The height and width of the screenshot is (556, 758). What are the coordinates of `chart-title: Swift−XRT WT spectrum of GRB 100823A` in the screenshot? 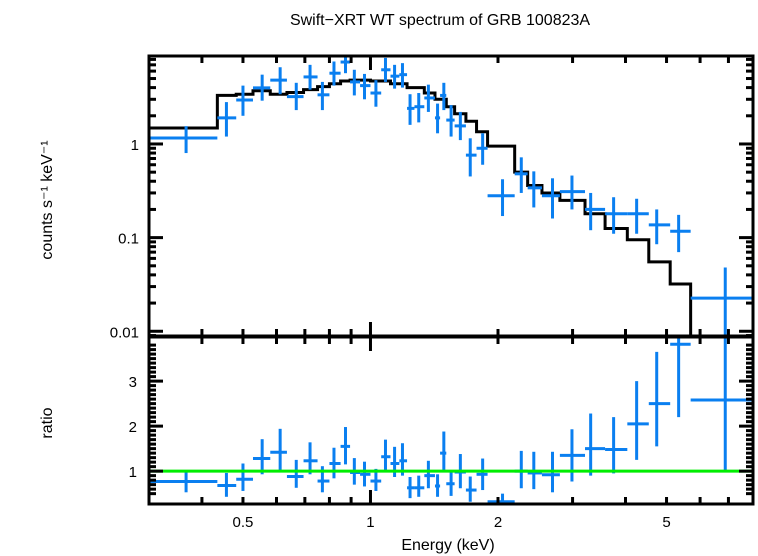 It's located at (440, 20).